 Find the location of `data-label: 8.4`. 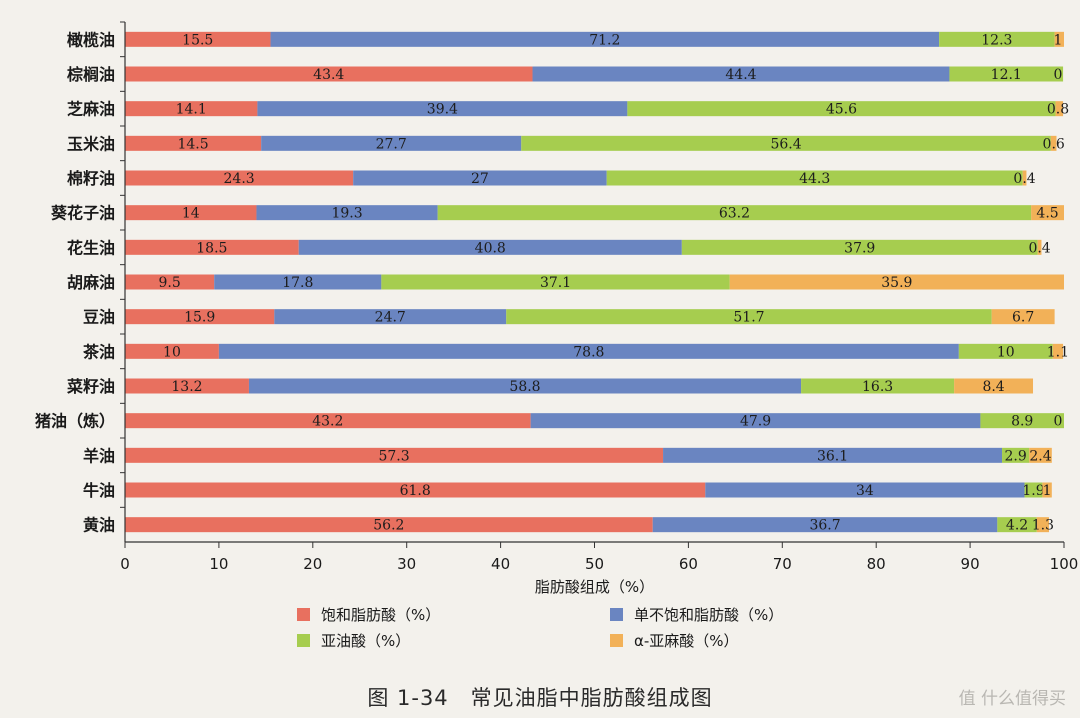

data-label: 8.4 is located at coordinates (993, 387).